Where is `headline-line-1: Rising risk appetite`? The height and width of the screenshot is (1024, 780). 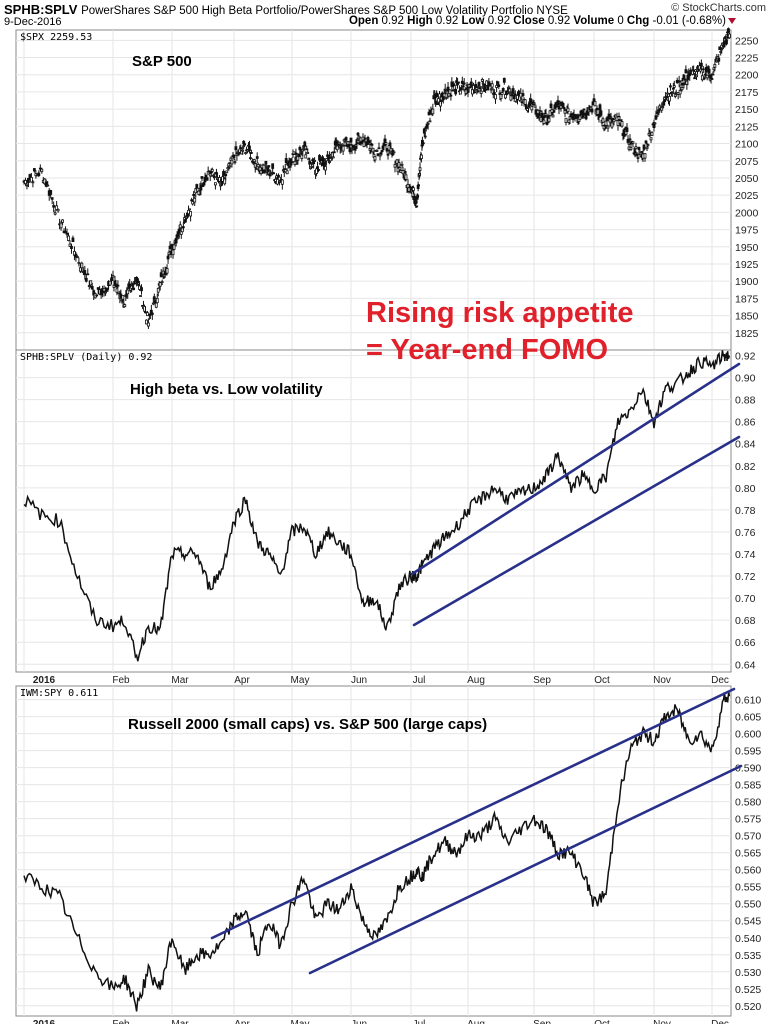
headline-line-1: Rising risk appetite is located at coordinates (500, 313).